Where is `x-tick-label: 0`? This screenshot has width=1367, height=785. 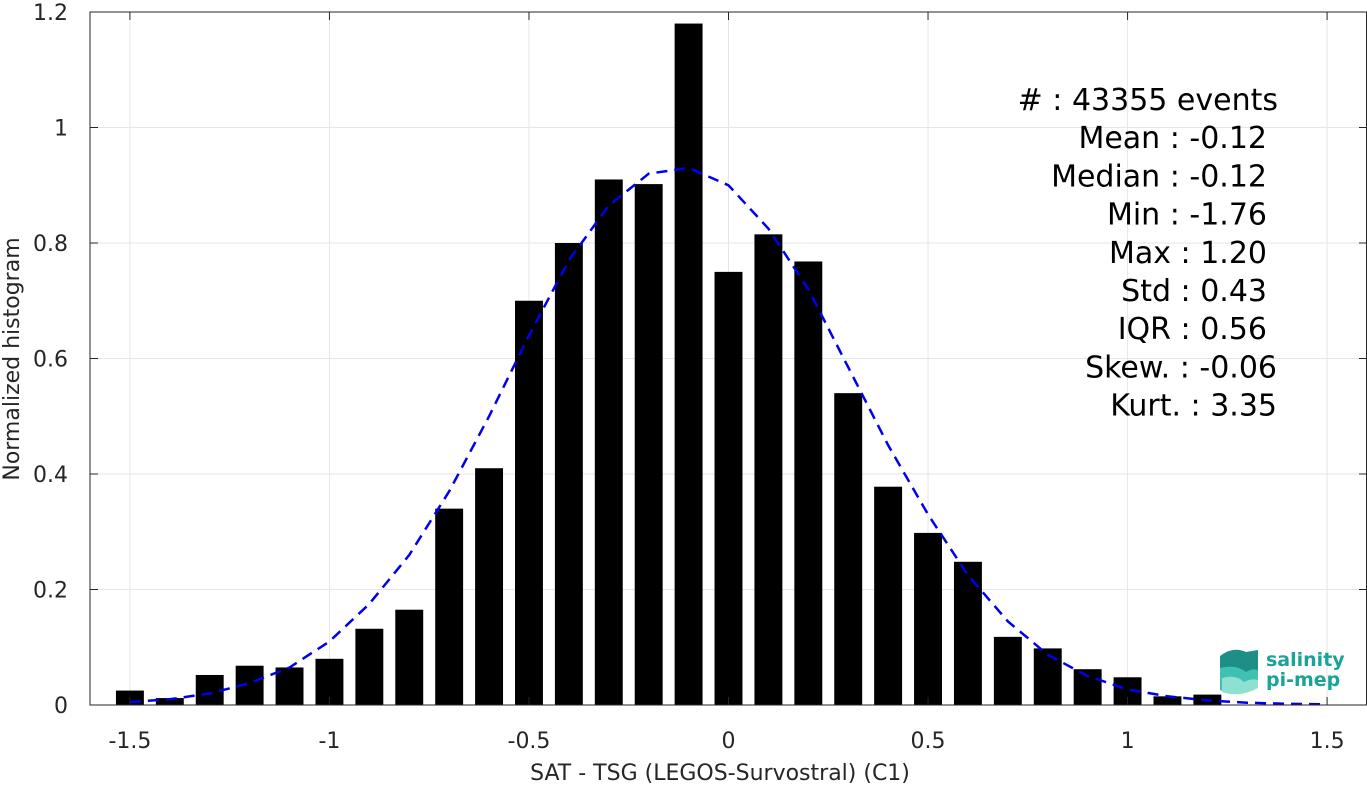 x-tick-label: 0 is located at coordinates (729, 741).